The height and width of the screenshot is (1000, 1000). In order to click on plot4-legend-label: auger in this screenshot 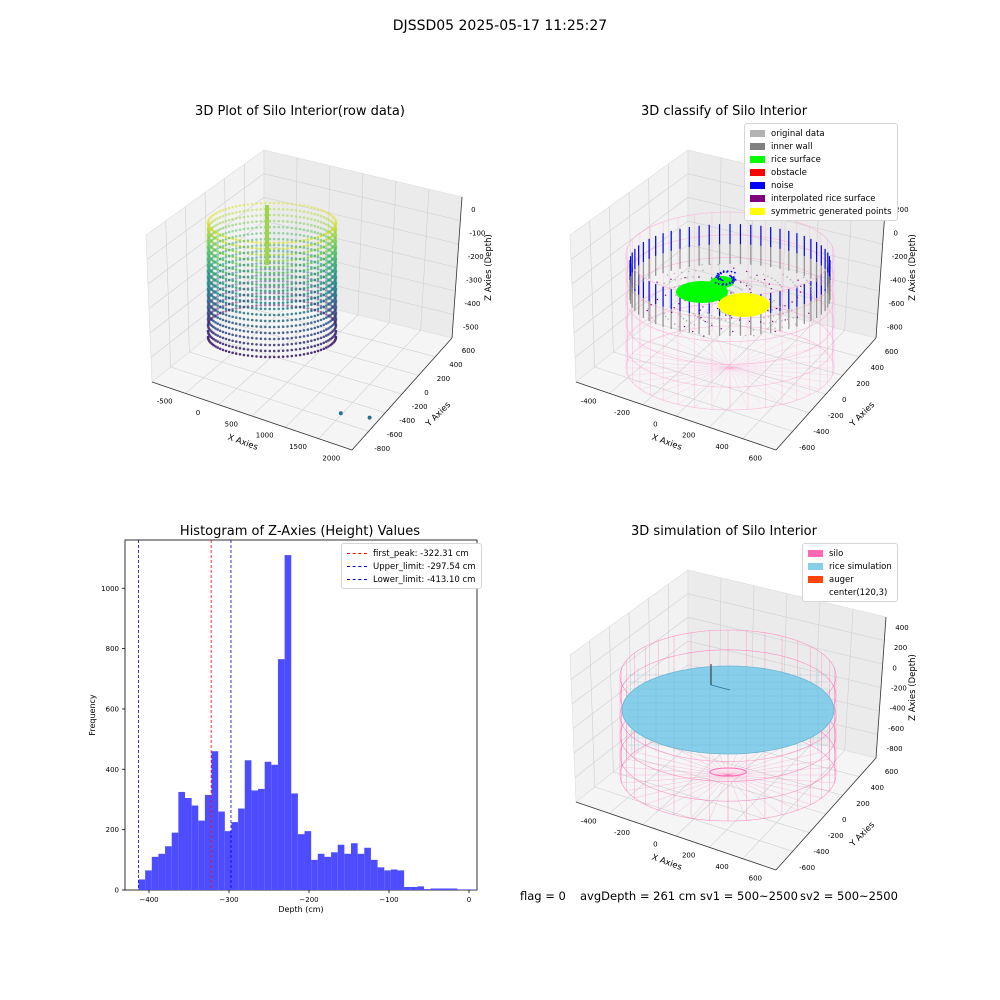, I will do `click(841, 579)`.